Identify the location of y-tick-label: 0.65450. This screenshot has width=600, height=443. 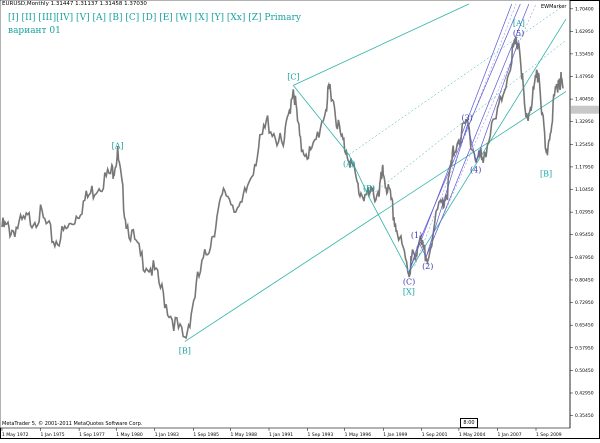
(584, 326).